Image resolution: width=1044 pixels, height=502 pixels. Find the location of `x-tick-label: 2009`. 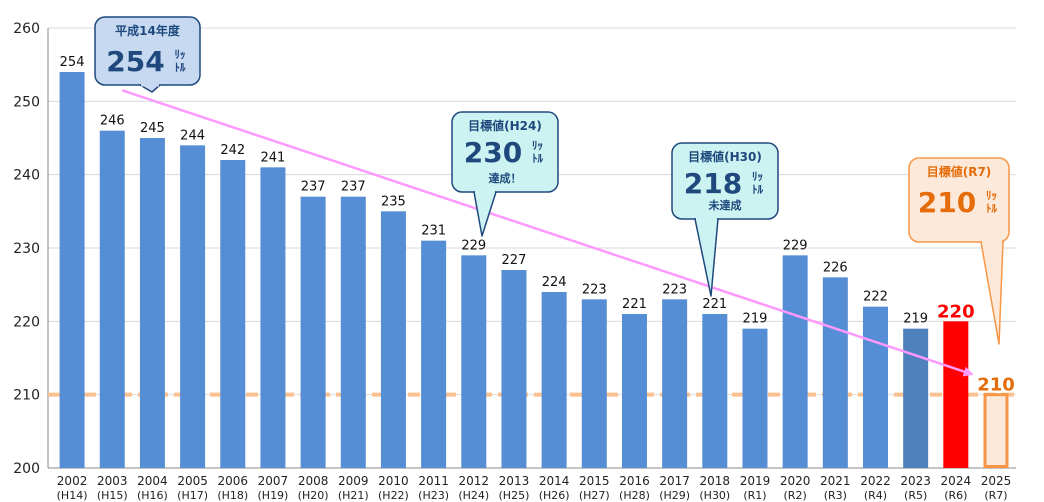

x-tick-label: 2009 is located at coordinates (353, 481).